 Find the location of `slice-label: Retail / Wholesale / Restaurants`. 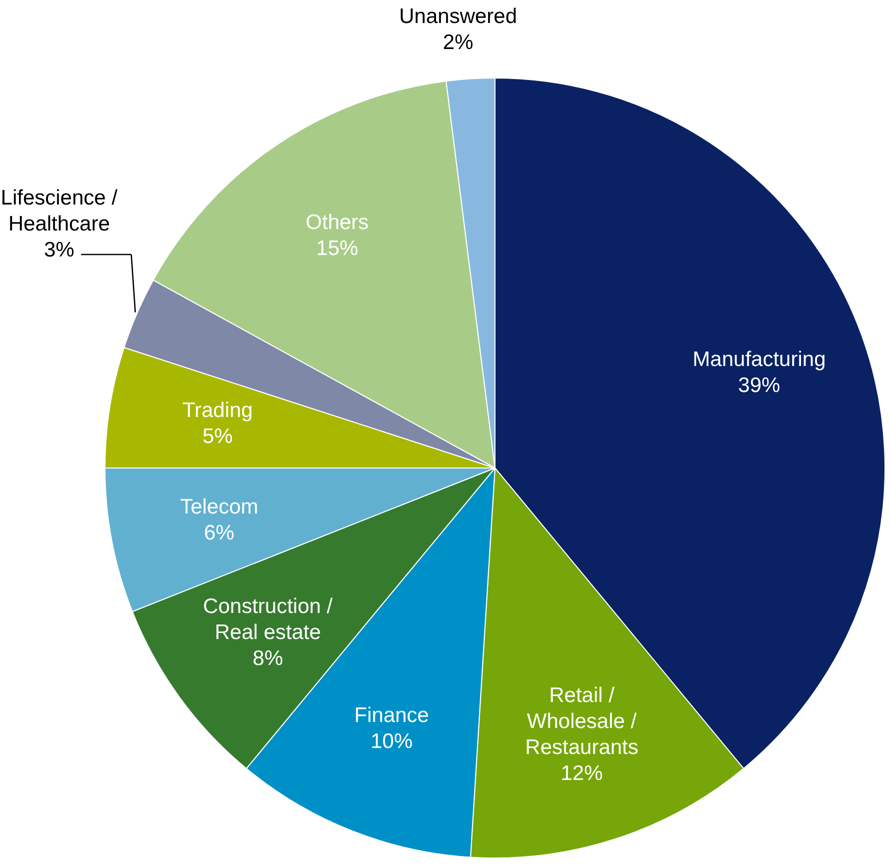

slice-label: Retail / Wholesale / Restaurants is located at coordinates (581, 722).